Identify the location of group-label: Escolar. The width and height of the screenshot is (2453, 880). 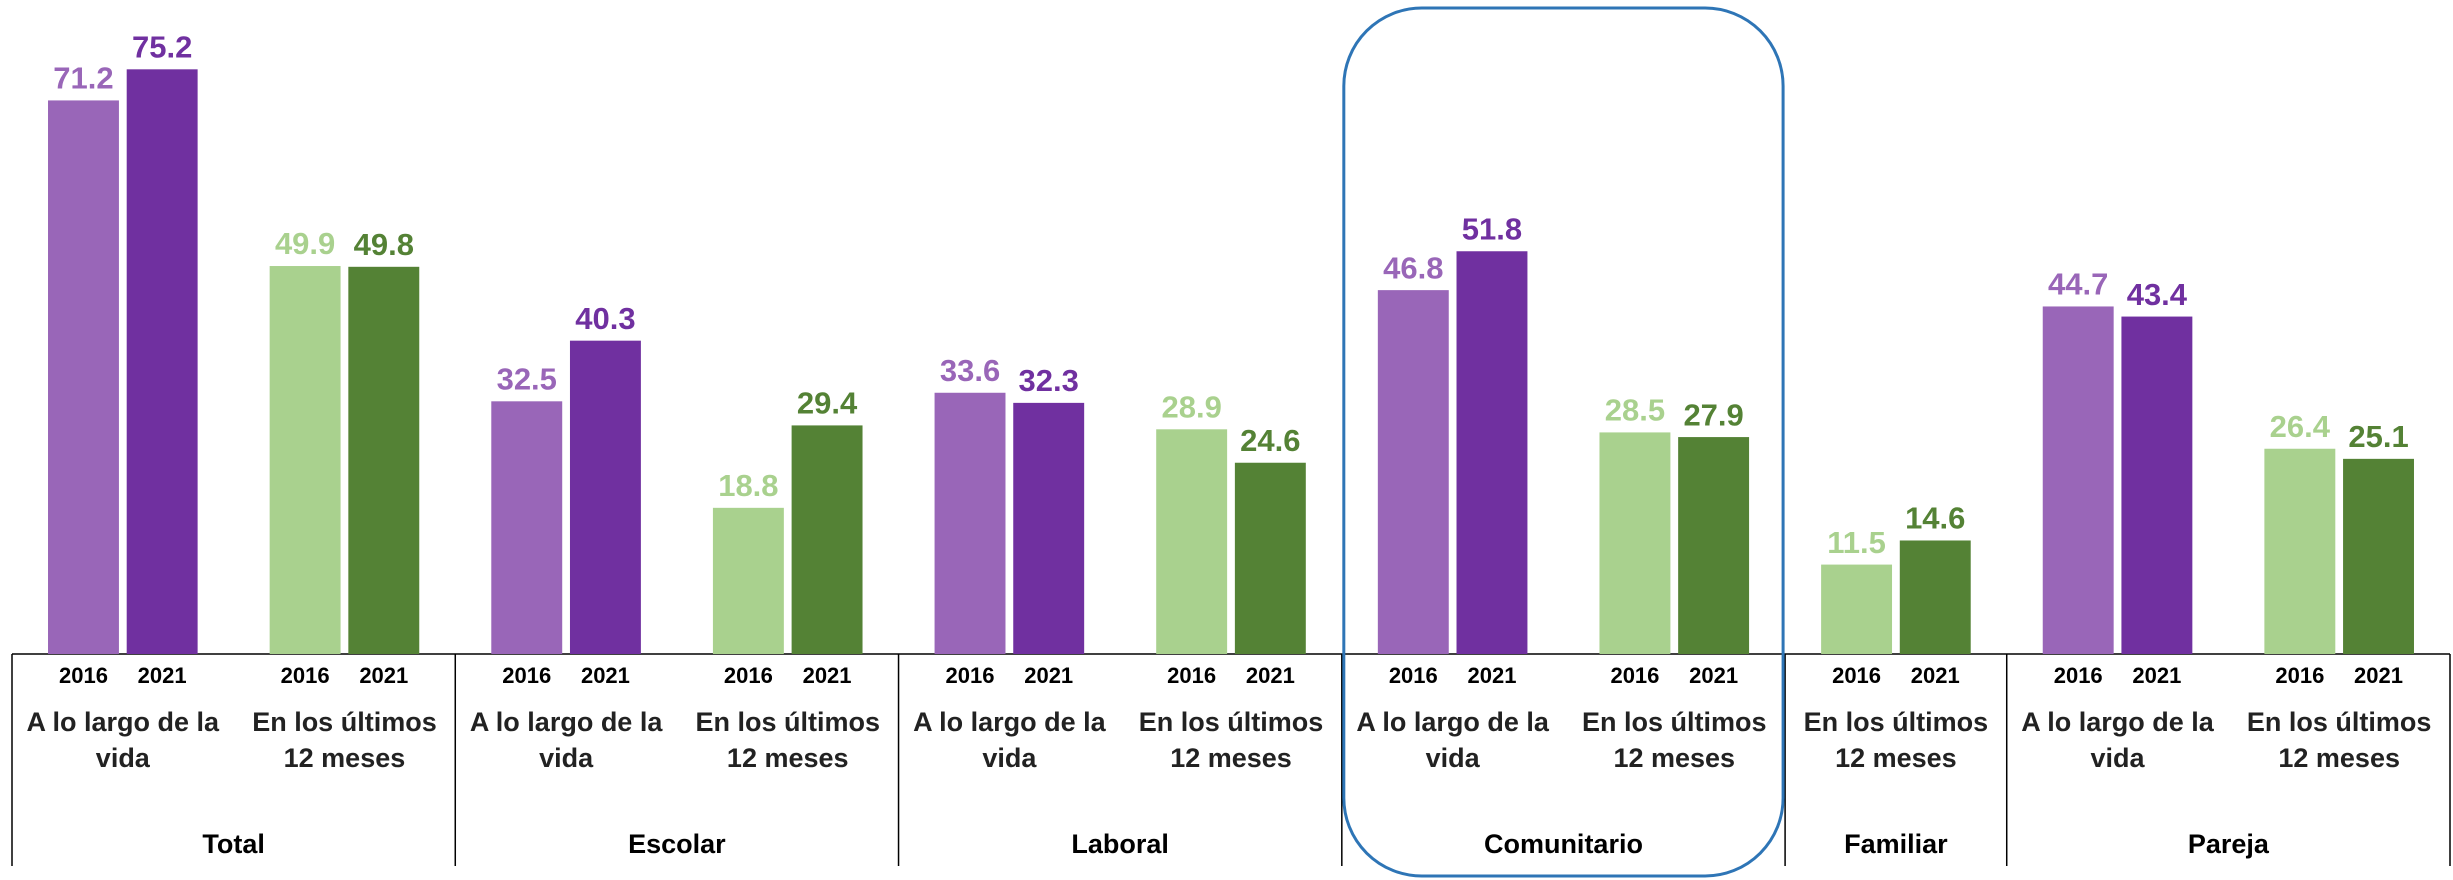
(677, 844).